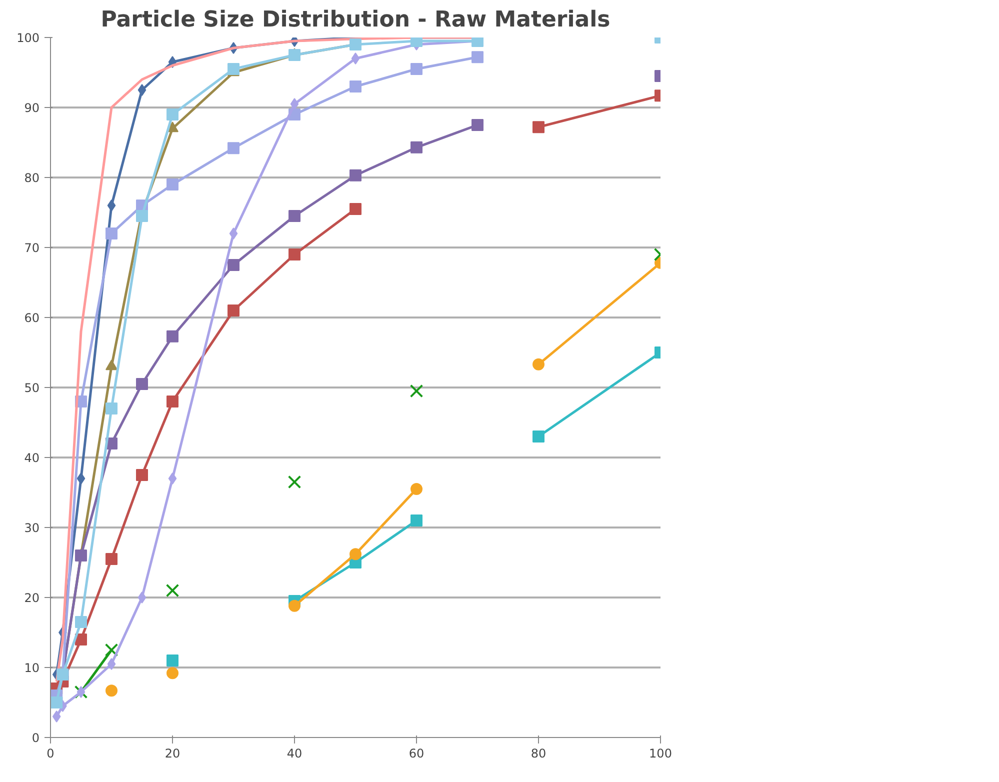  I want to click on y-tick-label: 0, so click(36, 738).